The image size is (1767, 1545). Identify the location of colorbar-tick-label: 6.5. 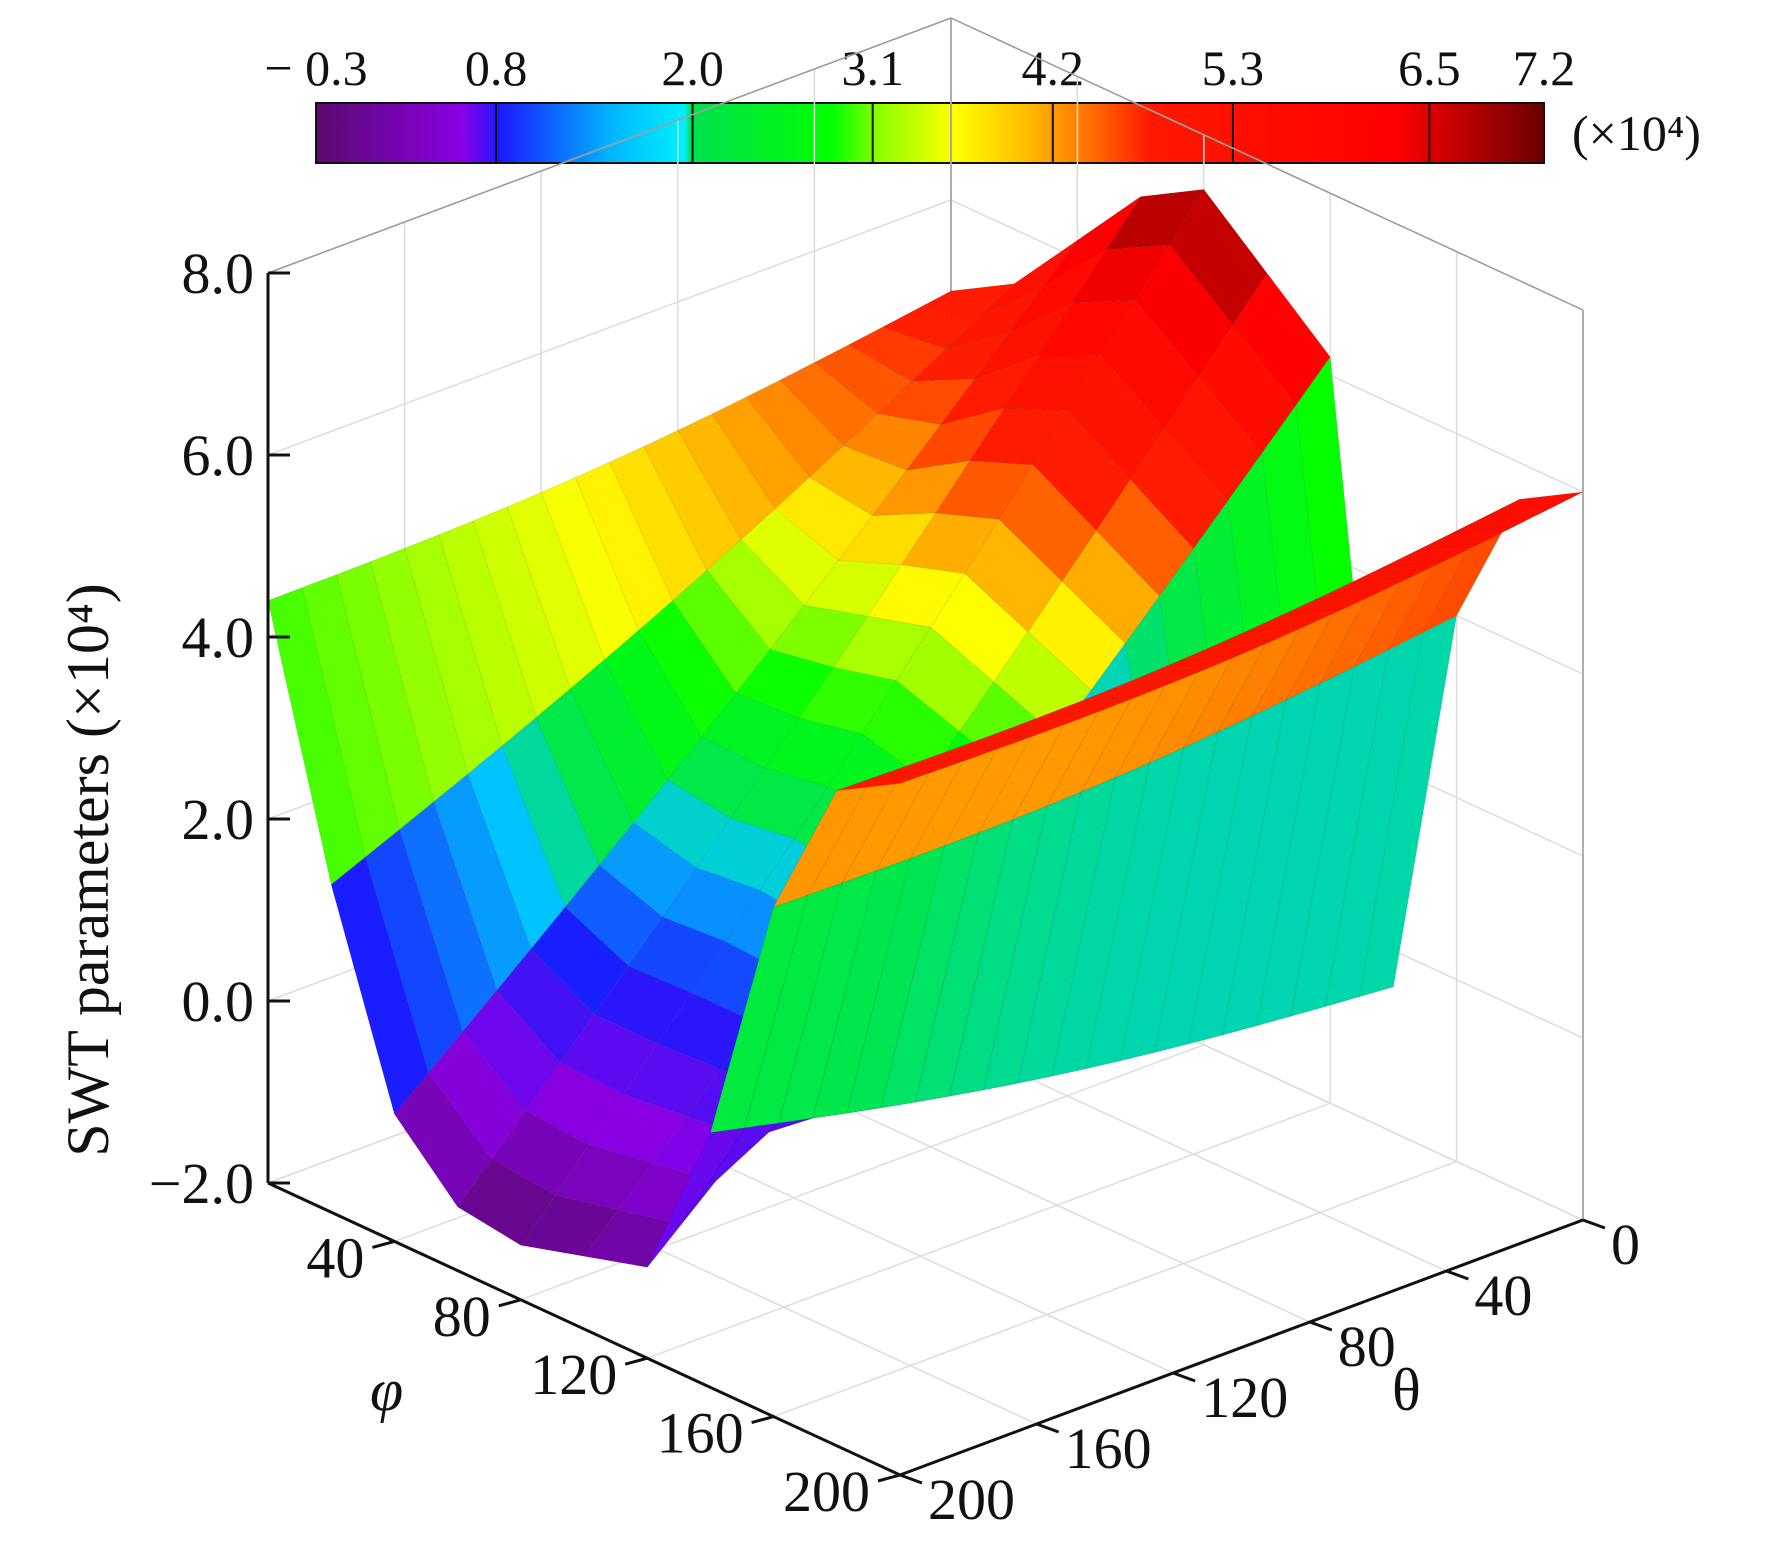
(1429, 68).